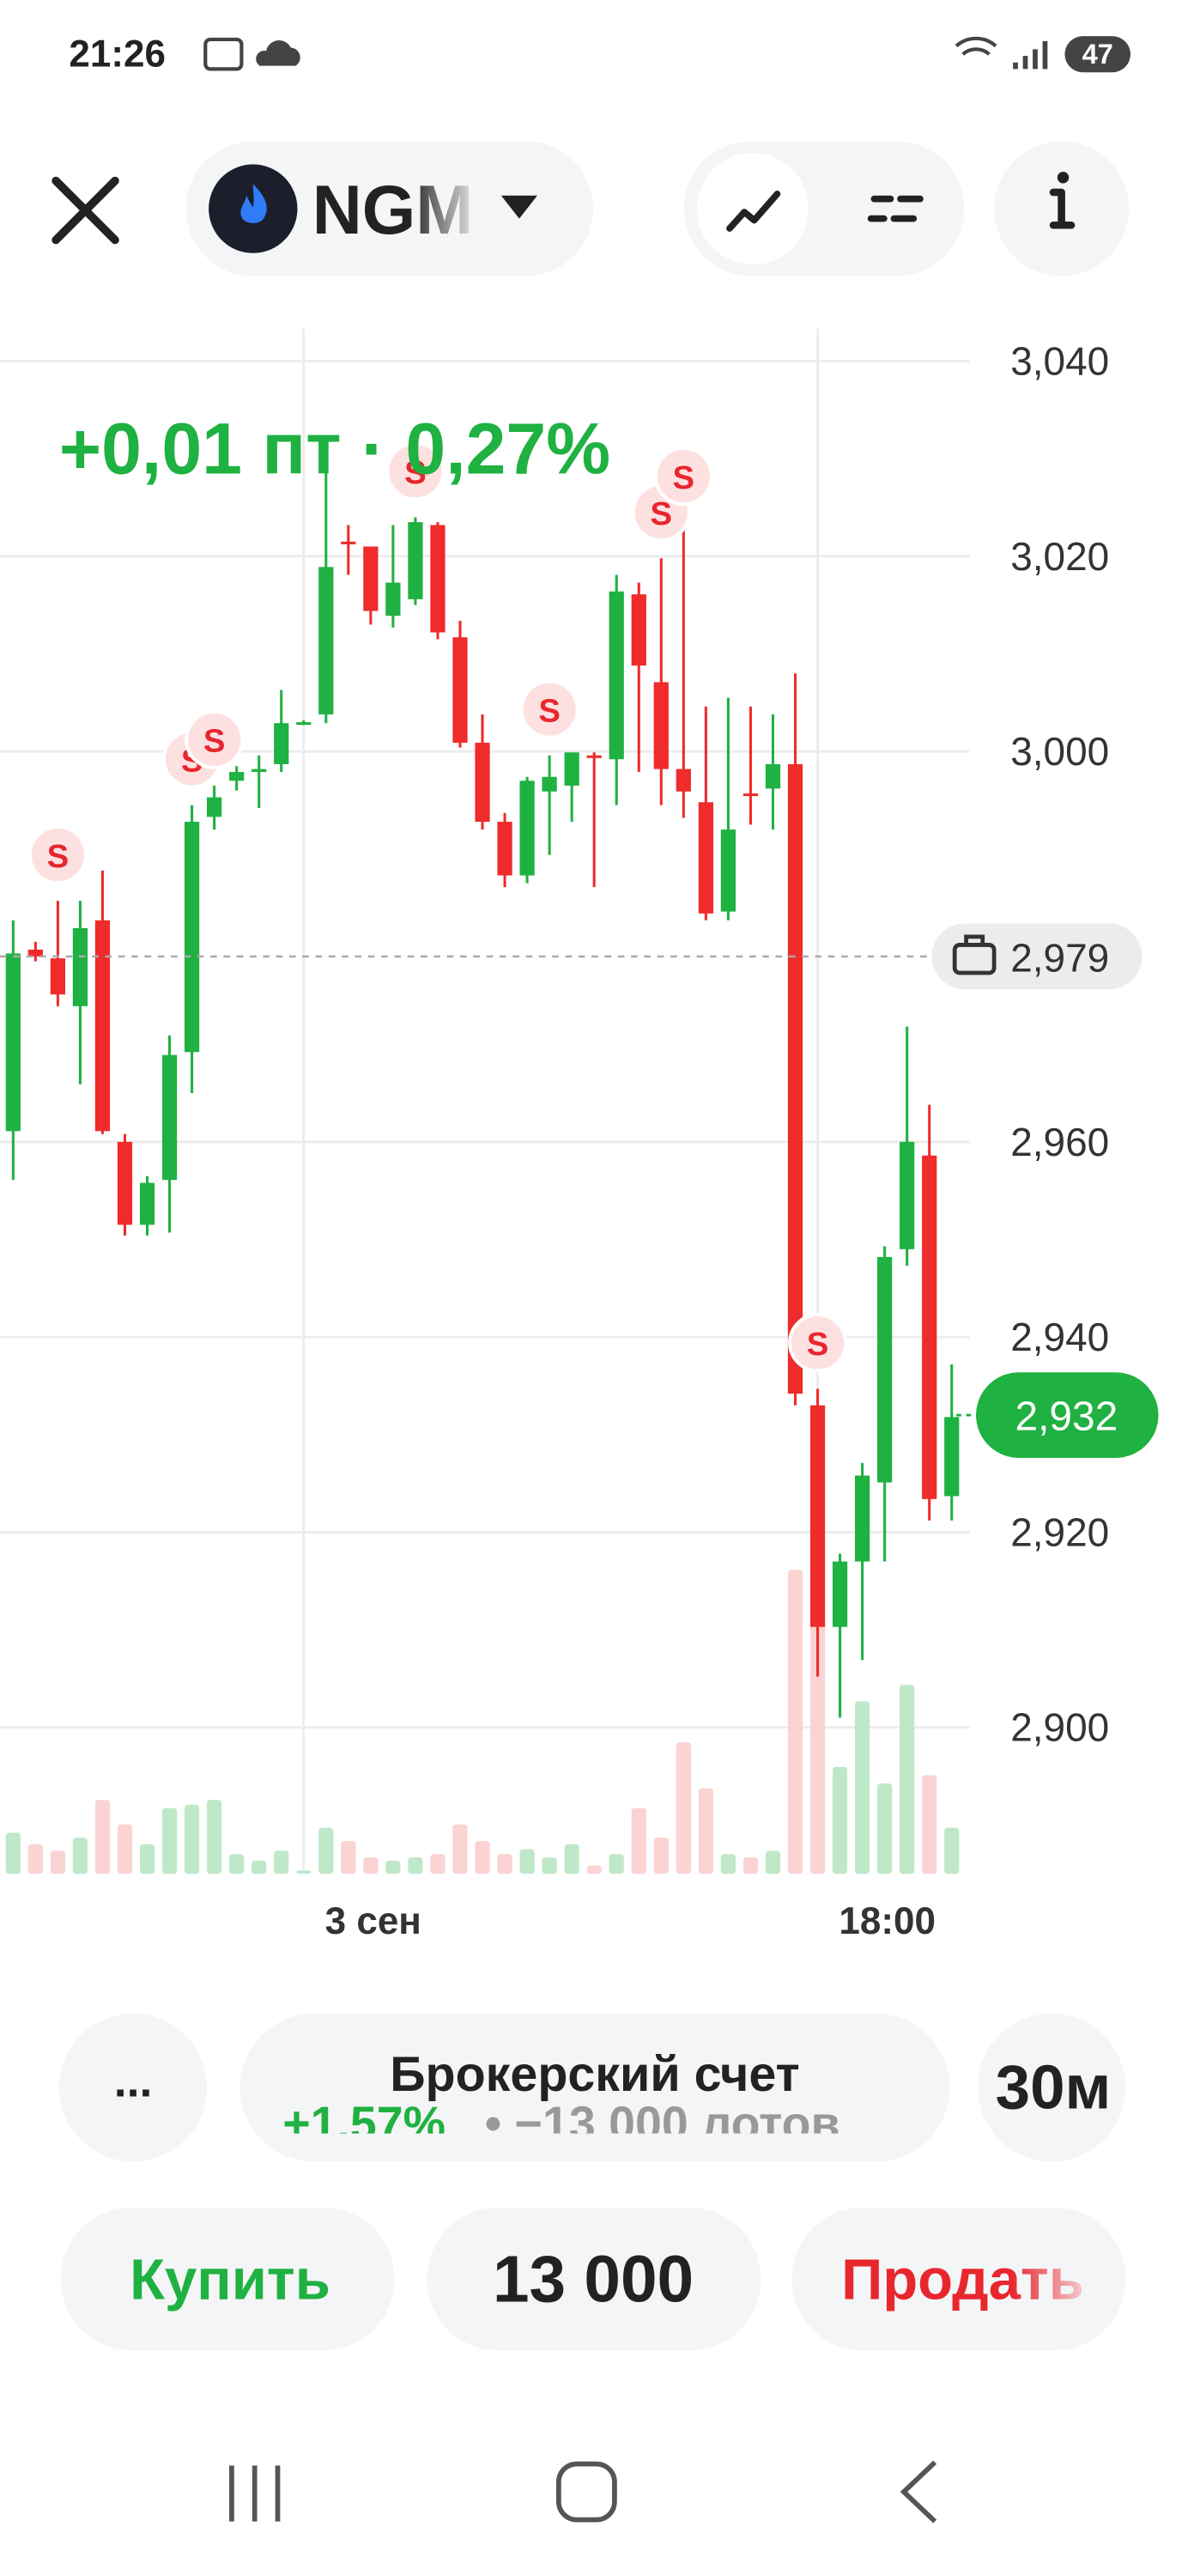  What do you see at coordinates (1059, 1727) in the screenshot?
I see `y-tick-label: 2,900` at bounding box center [1059, 1727].